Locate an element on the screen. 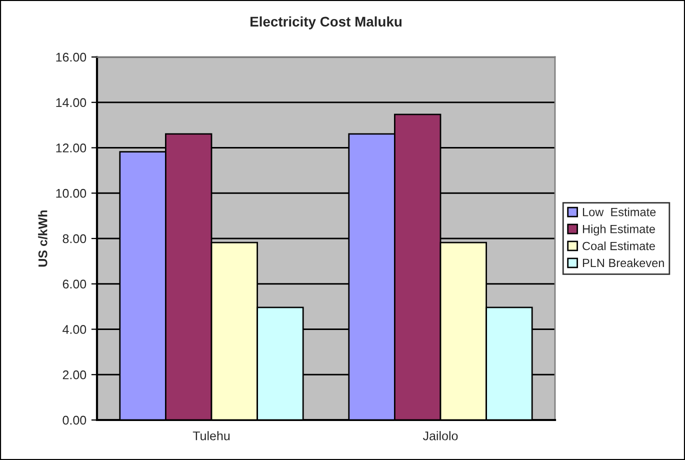  y-tick-label: 4.00 is located at coordinates (74, 329).